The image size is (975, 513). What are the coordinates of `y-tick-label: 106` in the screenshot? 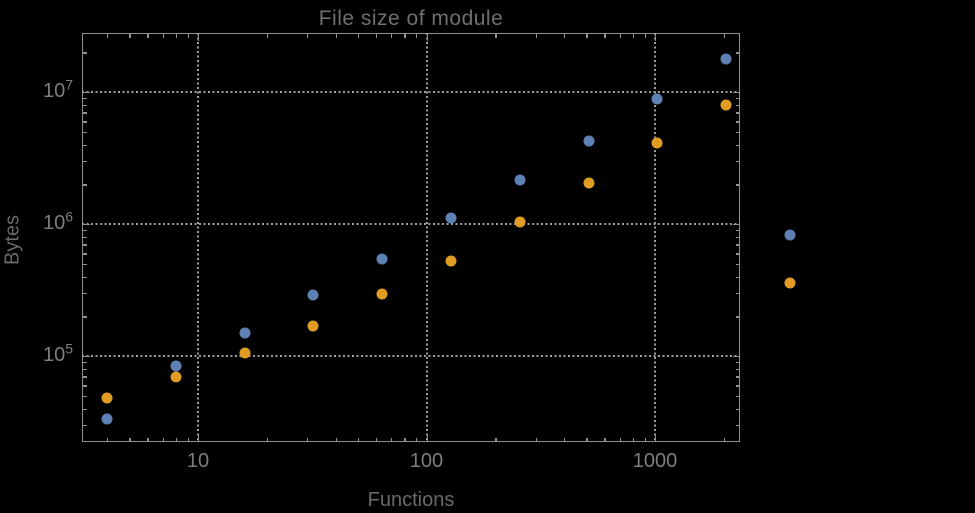 It's located at (36, 221).